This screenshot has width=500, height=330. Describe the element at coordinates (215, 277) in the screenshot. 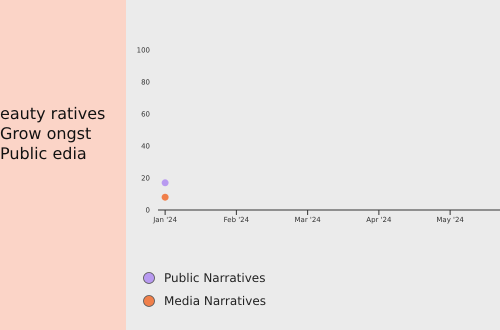

I see `legend-label: Public Narratives` at that location.